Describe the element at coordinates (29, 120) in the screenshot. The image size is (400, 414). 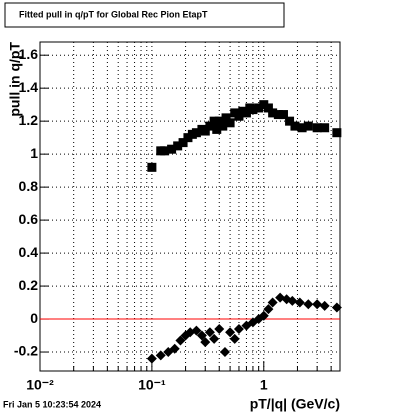
I see `y-tick-label: 1.2` at that location.